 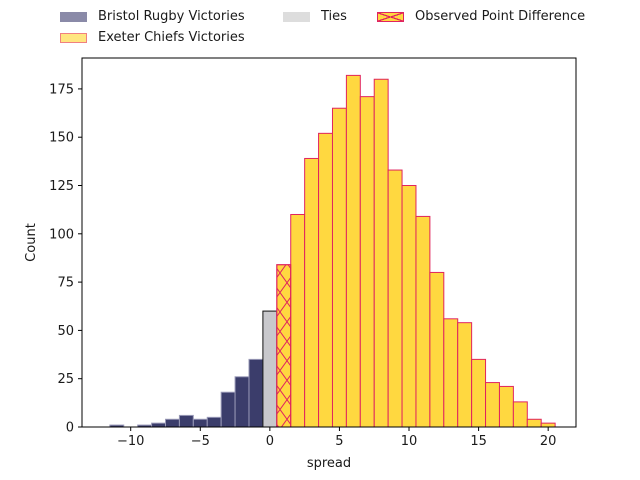 I want to click on legend-item-exeter: Exeter Chiefs Victories, so click(x=152, y=37).